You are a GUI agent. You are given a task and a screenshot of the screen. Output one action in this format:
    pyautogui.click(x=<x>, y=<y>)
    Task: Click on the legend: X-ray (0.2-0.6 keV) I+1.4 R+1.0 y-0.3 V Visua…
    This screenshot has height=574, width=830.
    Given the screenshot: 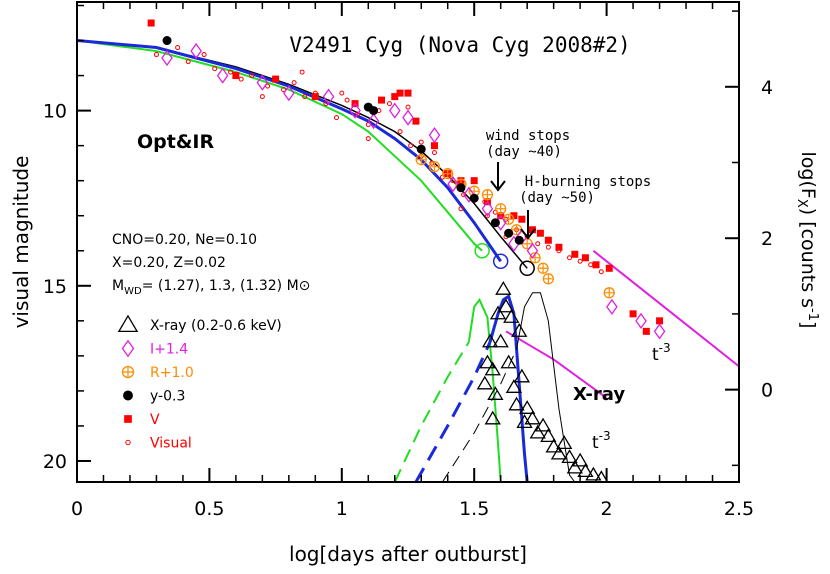 What is the action you would take?
    pyautogui.click(x=199, y=383)
    